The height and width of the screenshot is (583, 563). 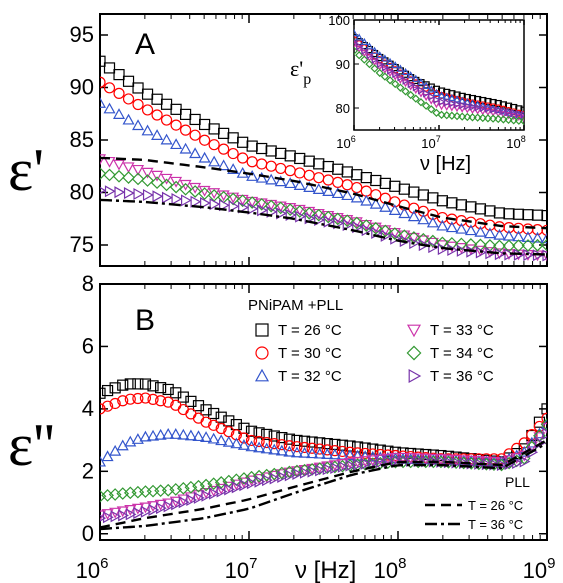 I want to click on legend-marker, so click(x=262, y=375).